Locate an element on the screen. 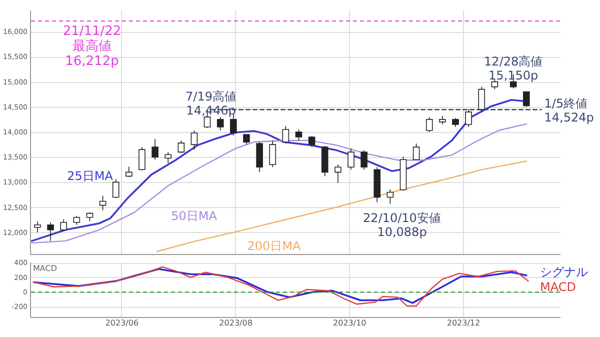  annotation: 21/11/22 最高値 16,212p is located at coordinates (92, 46).